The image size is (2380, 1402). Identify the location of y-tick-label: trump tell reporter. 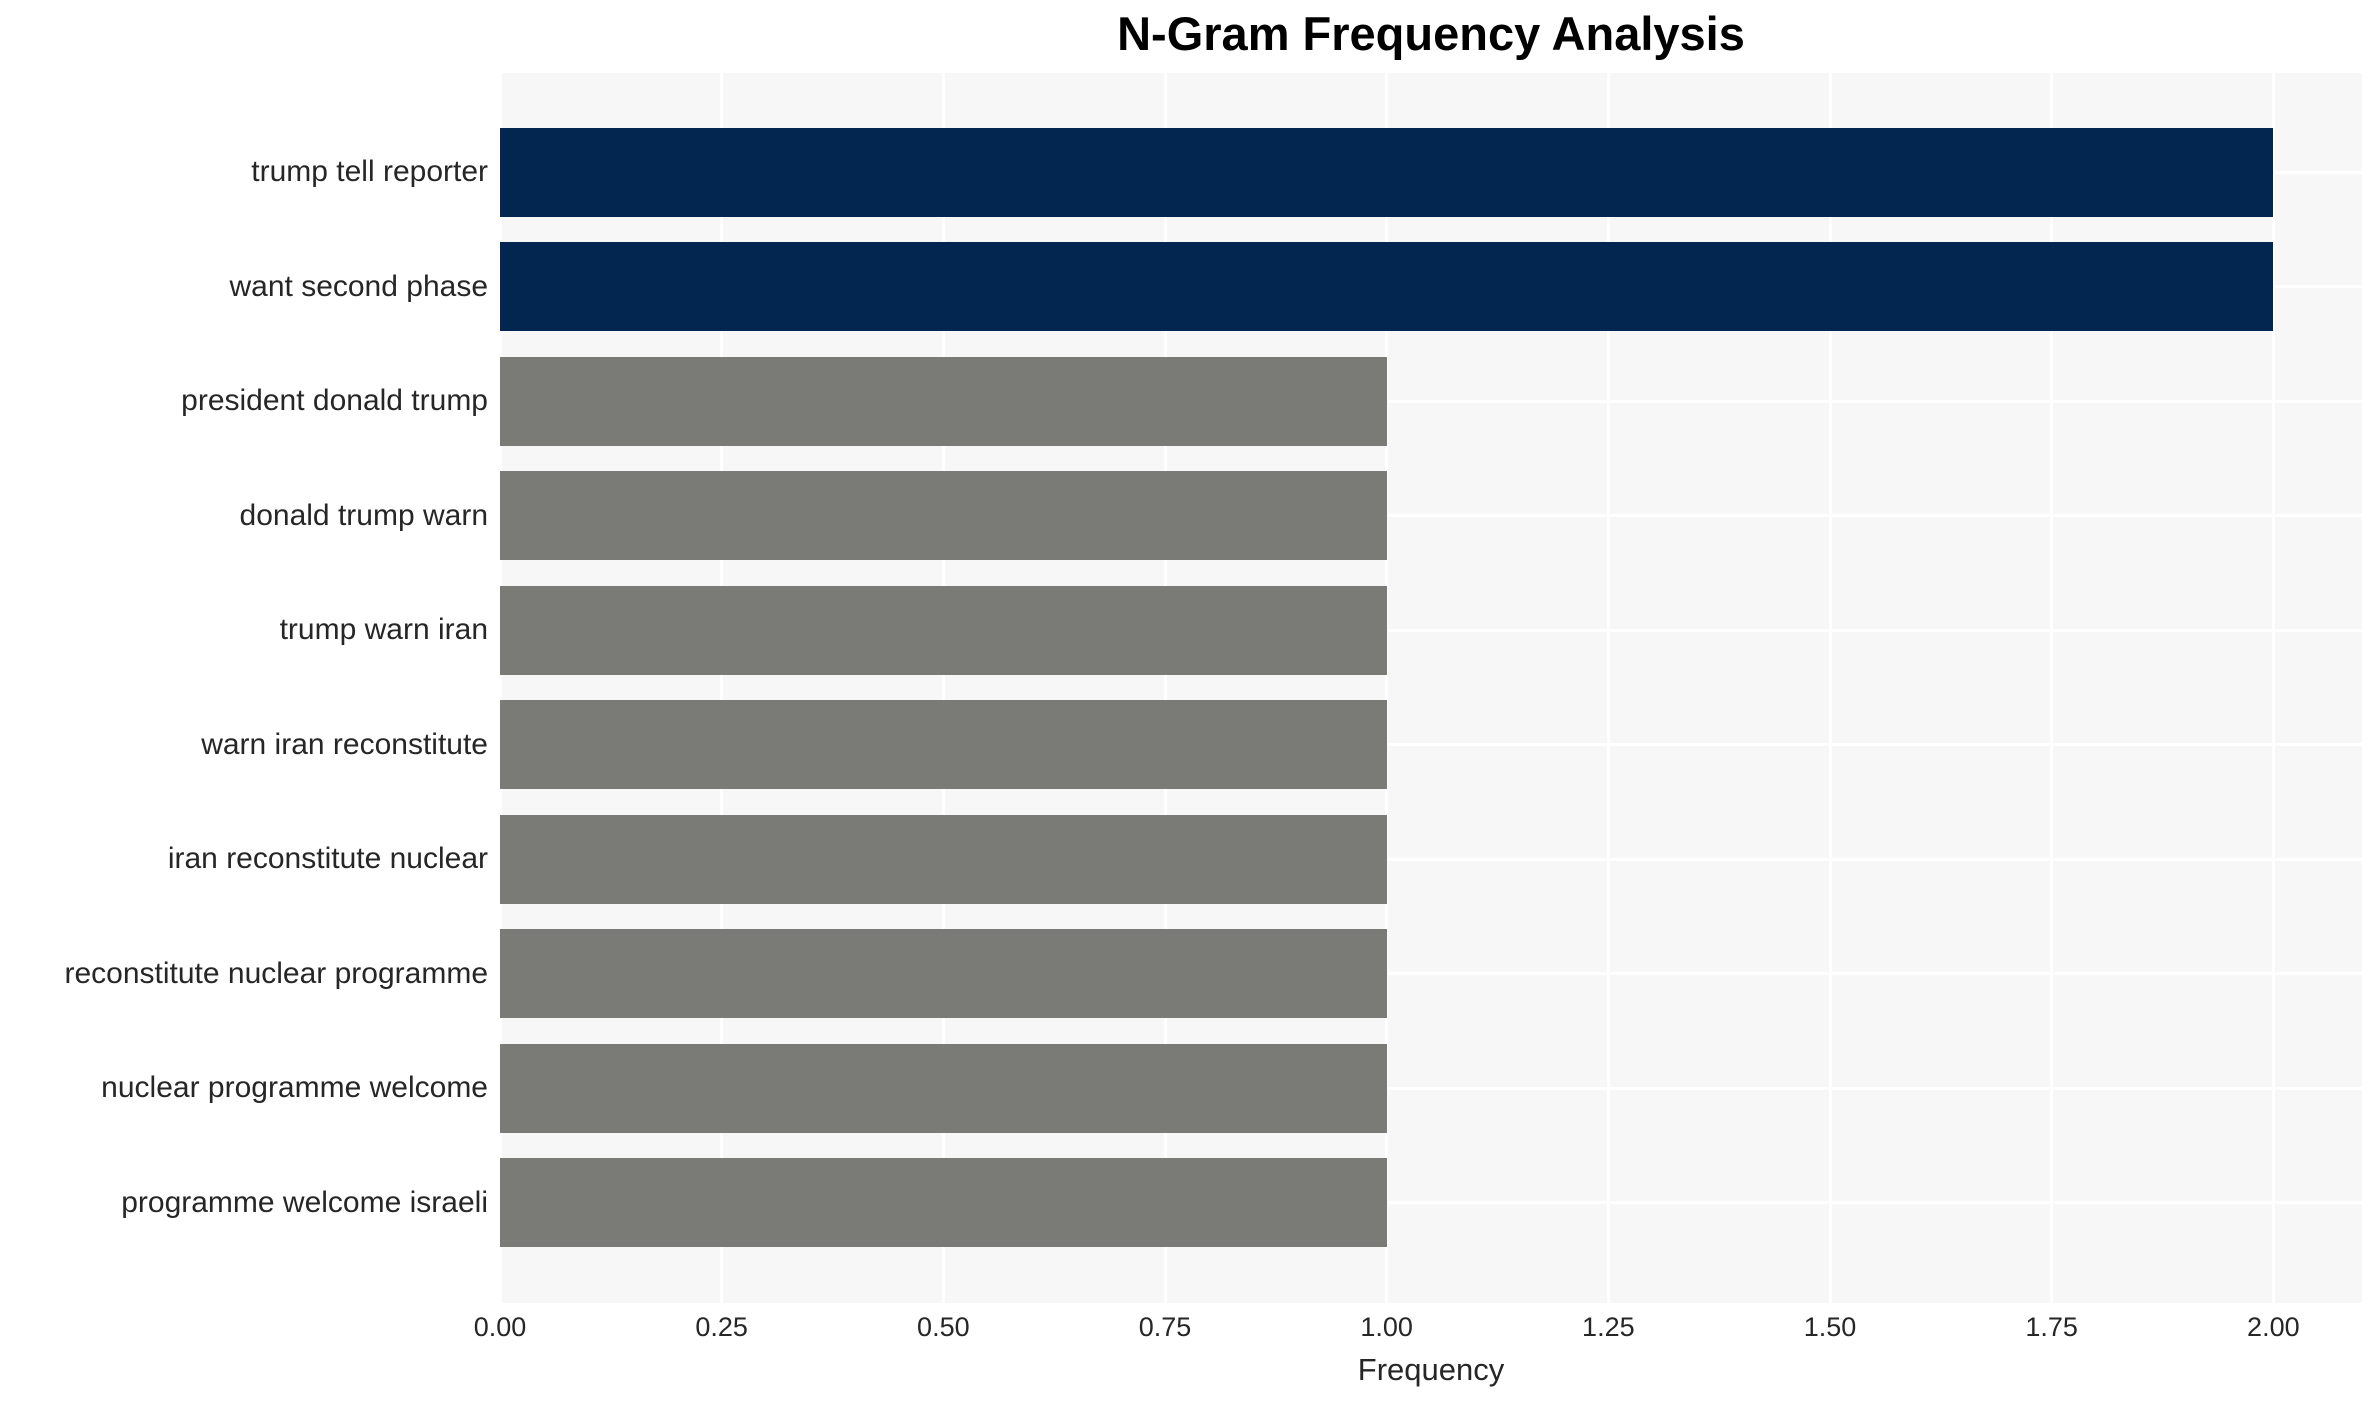
(369, 171).